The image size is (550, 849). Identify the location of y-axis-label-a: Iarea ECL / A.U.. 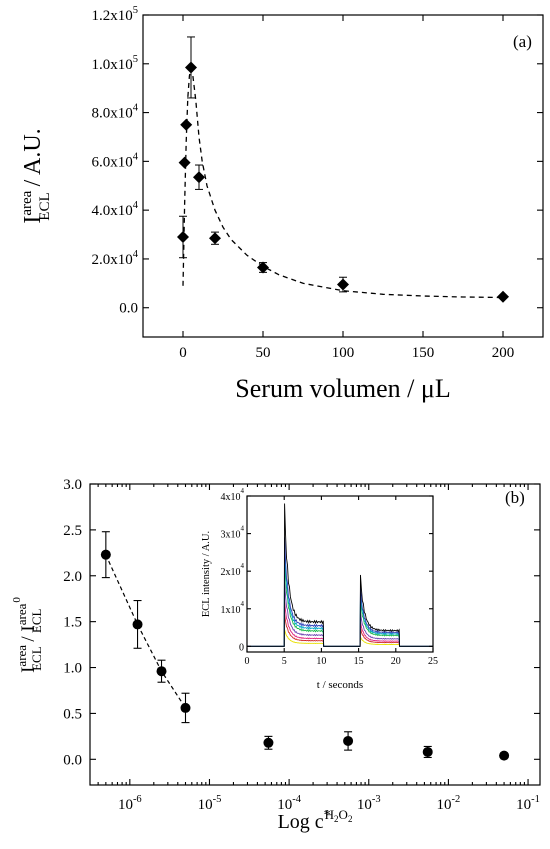
(36, 175).